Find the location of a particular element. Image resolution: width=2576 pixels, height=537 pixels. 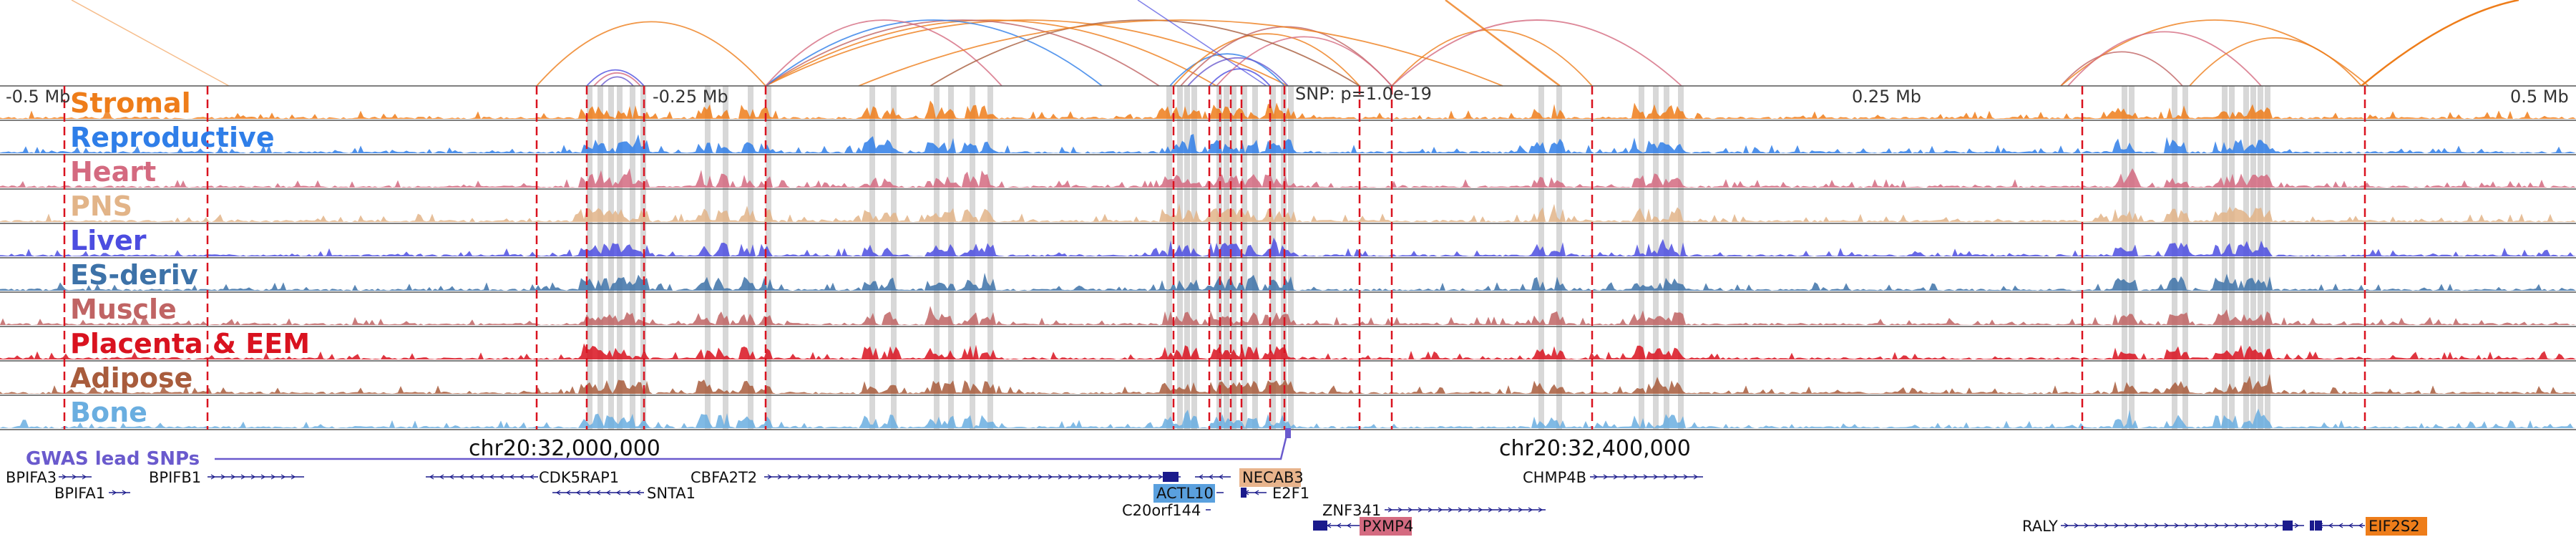

gene-eif2s2 is located at coordinates (2340, 526).